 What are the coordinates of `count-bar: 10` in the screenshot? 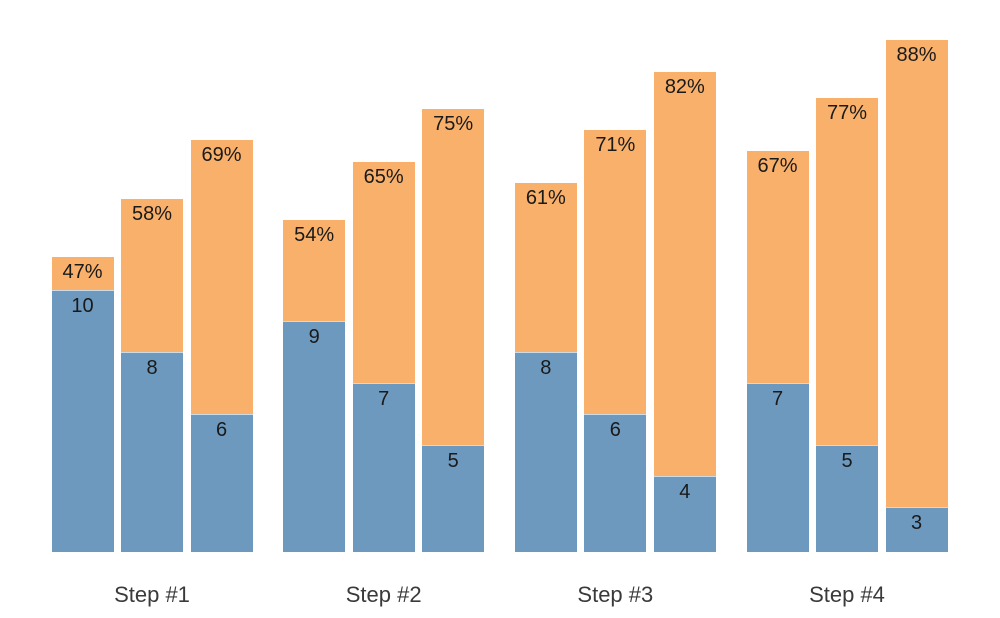 It's located at (82, 421).